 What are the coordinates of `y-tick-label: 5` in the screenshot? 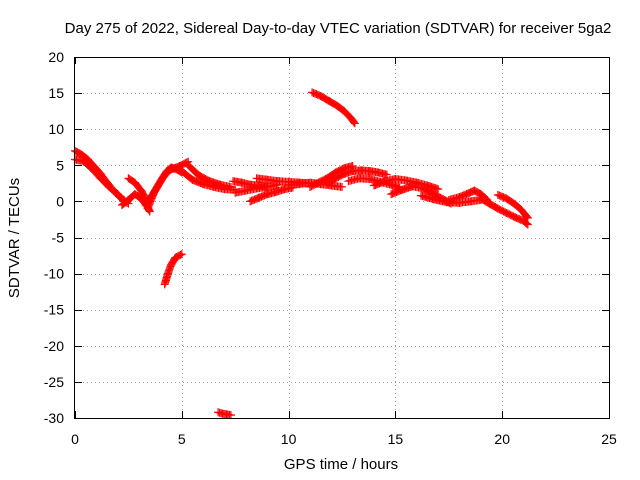 It's located at (60, 165).